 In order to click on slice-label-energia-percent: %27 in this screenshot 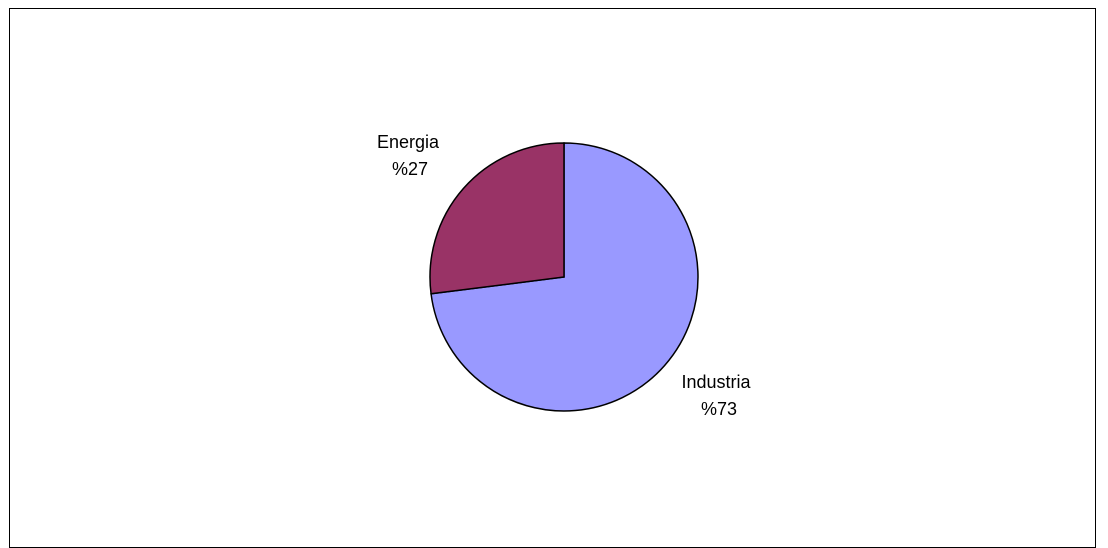, I will do `click(410, 169)`.